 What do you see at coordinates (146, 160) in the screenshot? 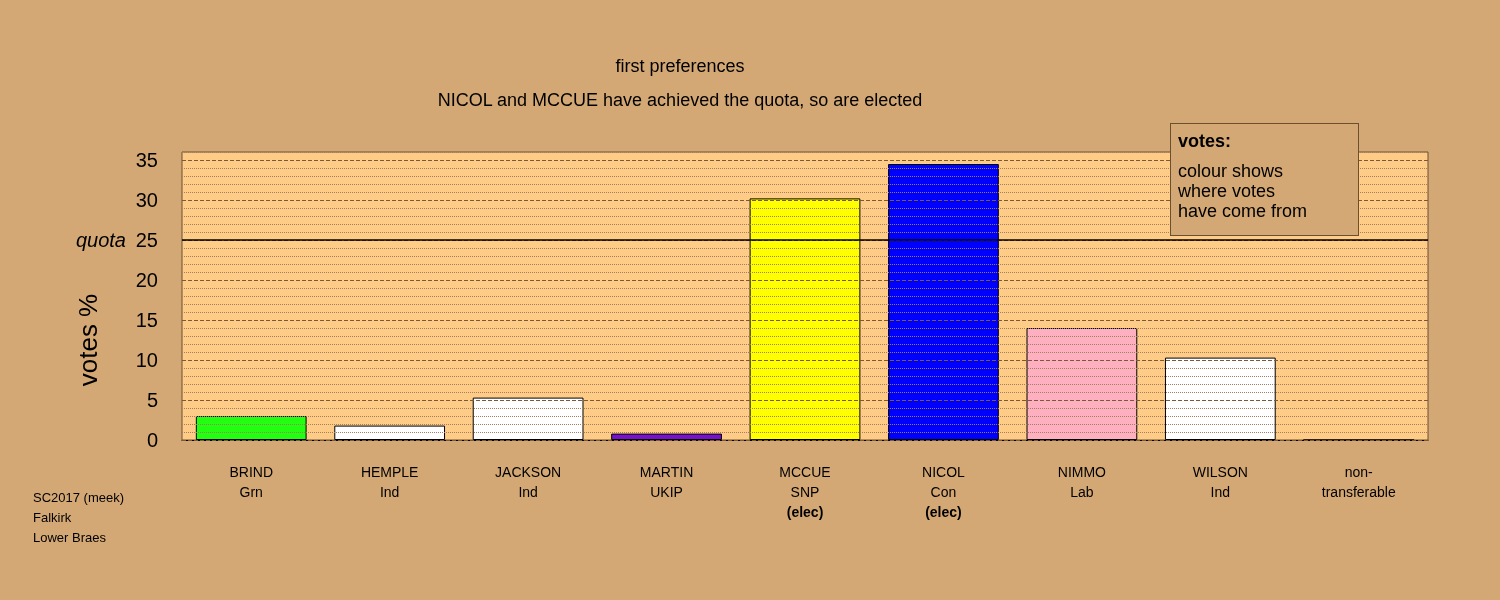
I see `y-tick-label: 35` at bounding box center [146, 160].